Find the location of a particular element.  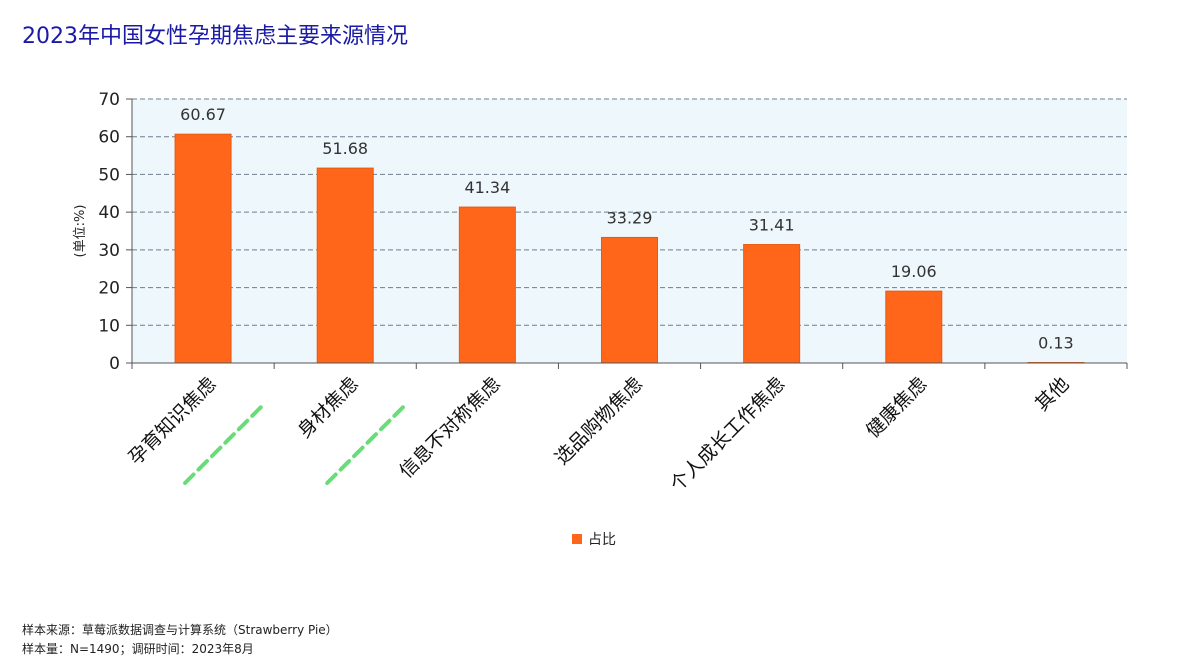

legend-label: 占比 is located at coordinates (602, 540).